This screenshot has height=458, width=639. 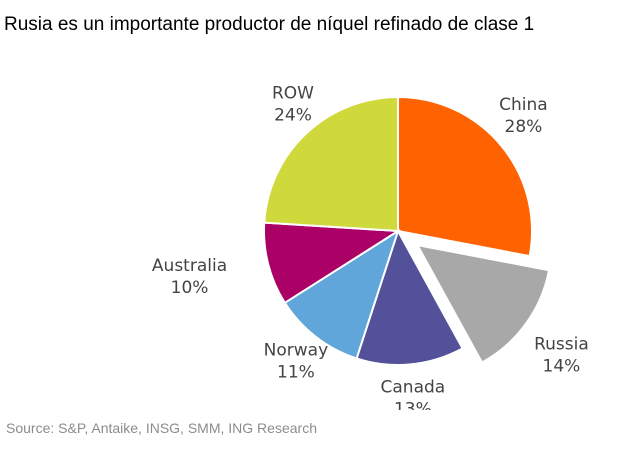 What do you see at coordinates (293, 116) in the screenshot?
I see `slice-value-row: 24%` at bounding box center [293, 116].